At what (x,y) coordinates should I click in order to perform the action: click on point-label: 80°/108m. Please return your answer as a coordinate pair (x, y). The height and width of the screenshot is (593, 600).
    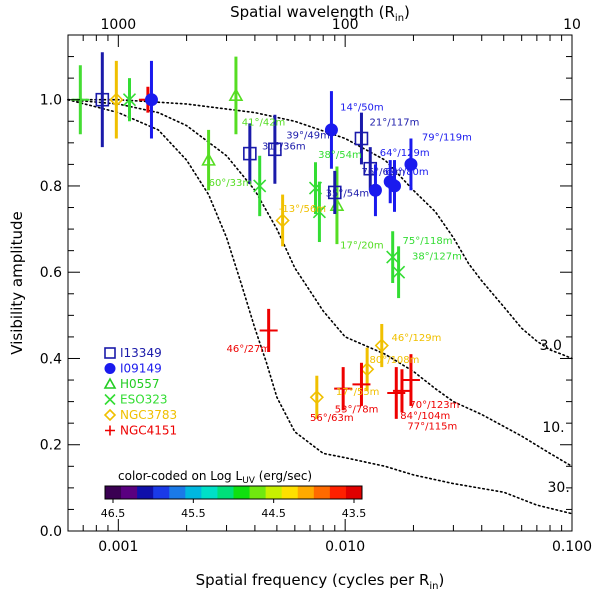
    Looking at the image, I should click on (394, 360).